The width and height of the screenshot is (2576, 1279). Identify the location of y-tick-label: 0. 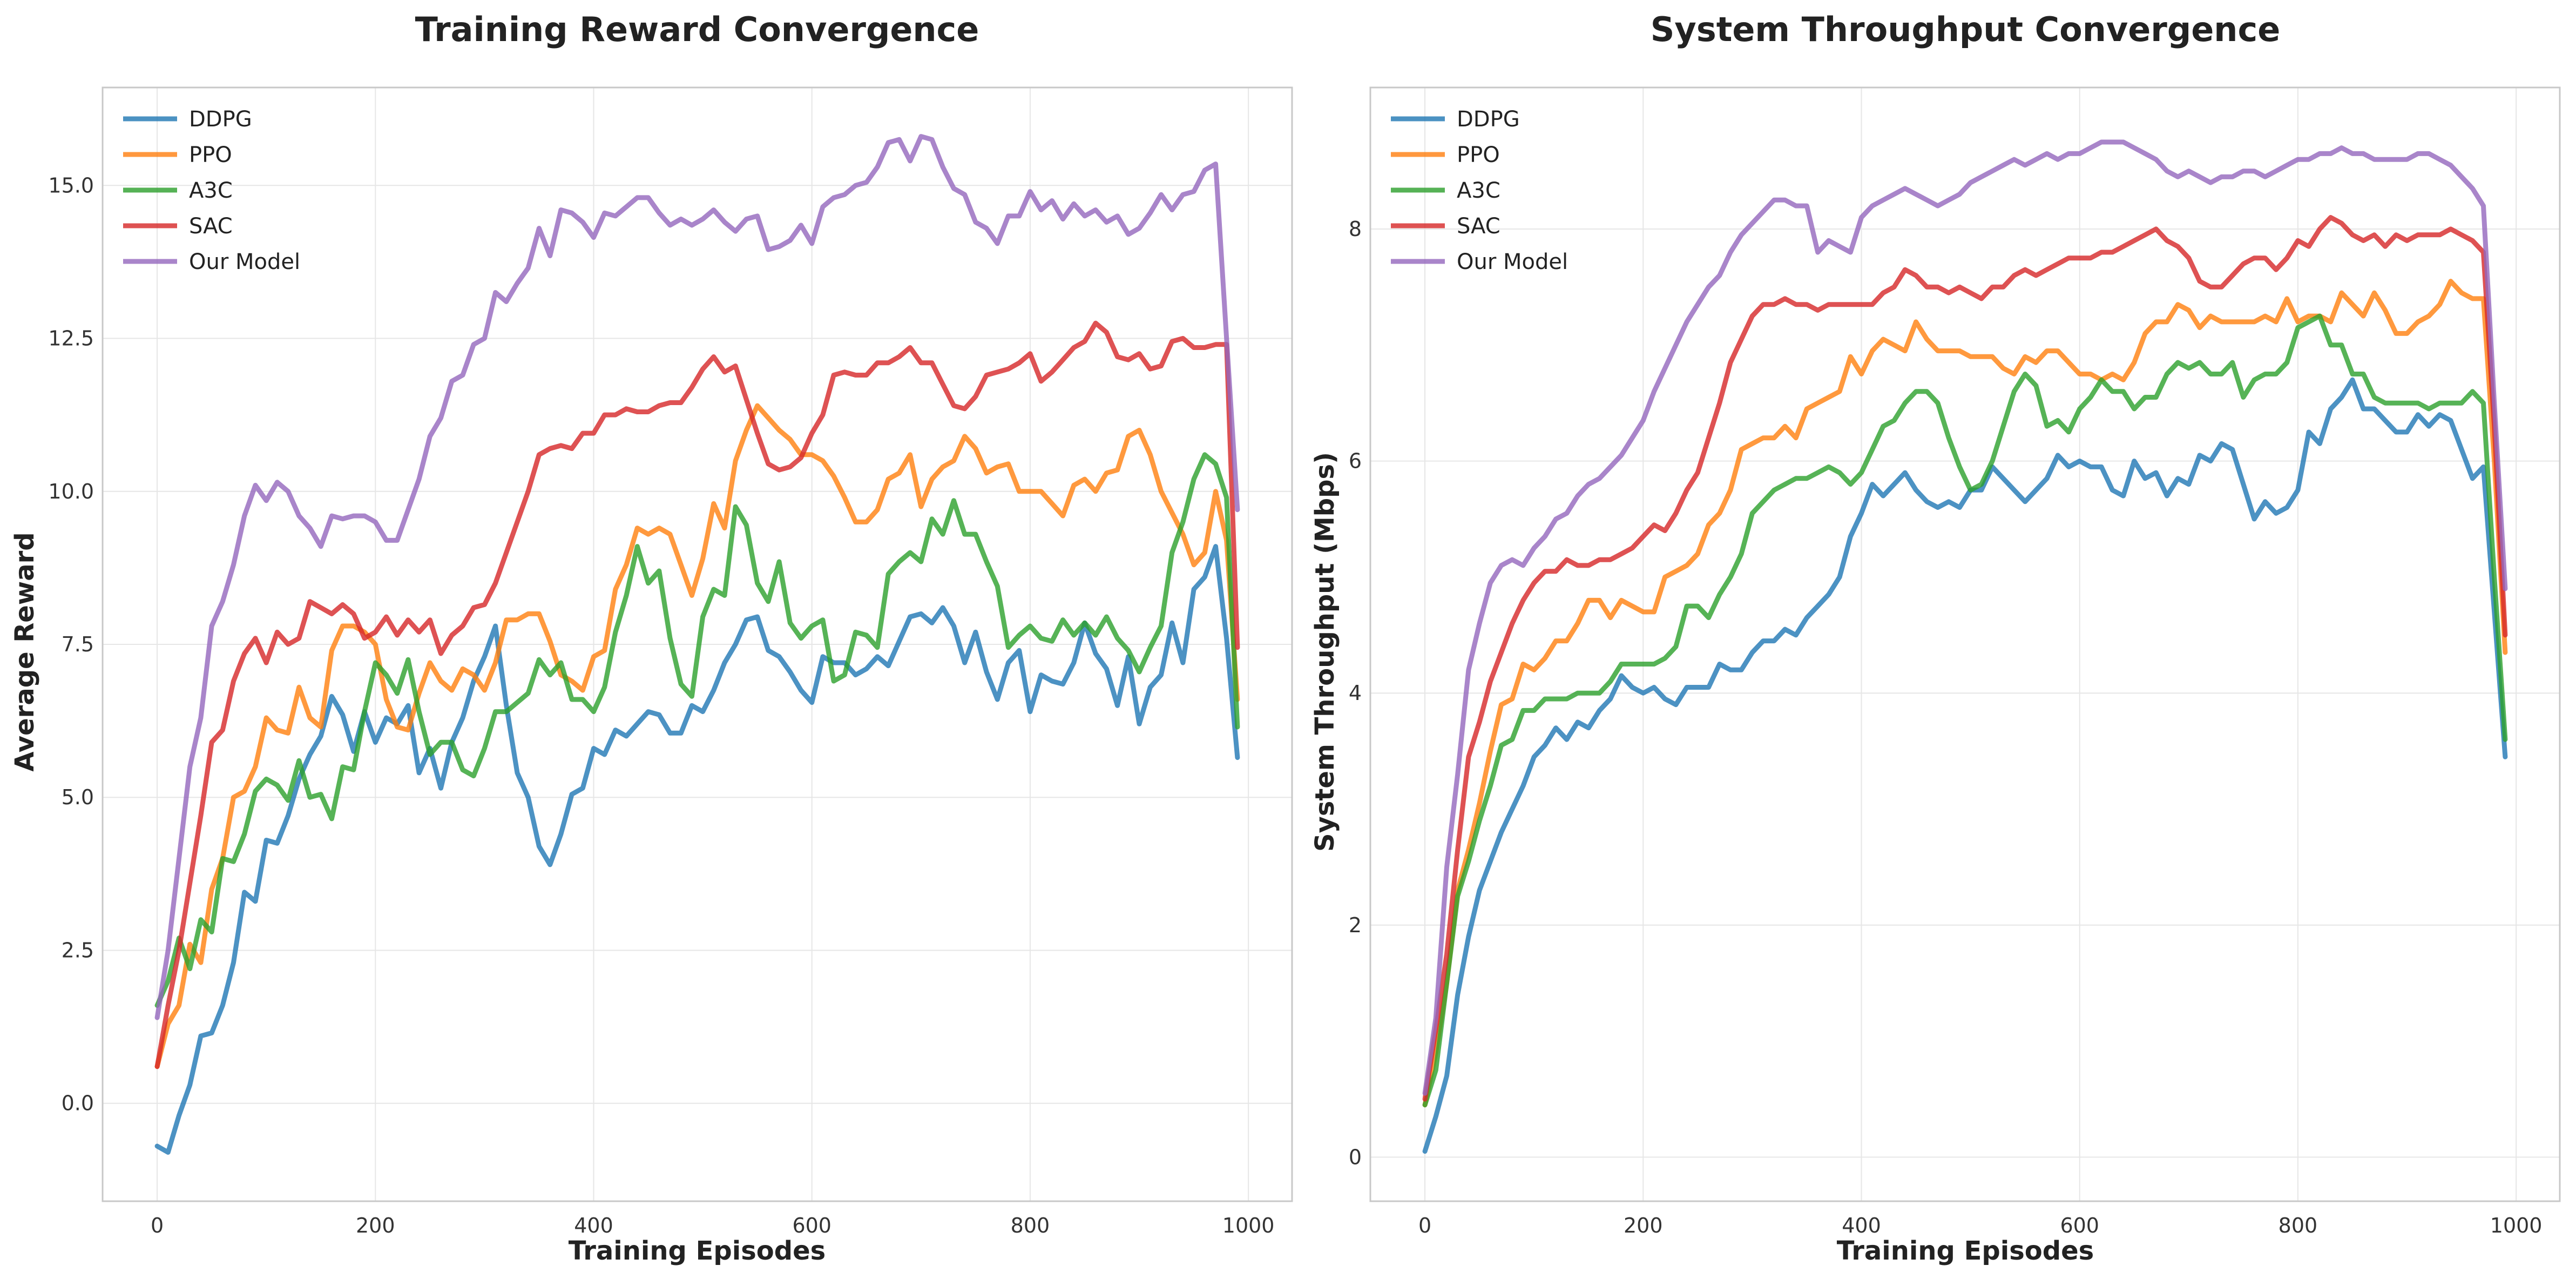
(1355, 1157).